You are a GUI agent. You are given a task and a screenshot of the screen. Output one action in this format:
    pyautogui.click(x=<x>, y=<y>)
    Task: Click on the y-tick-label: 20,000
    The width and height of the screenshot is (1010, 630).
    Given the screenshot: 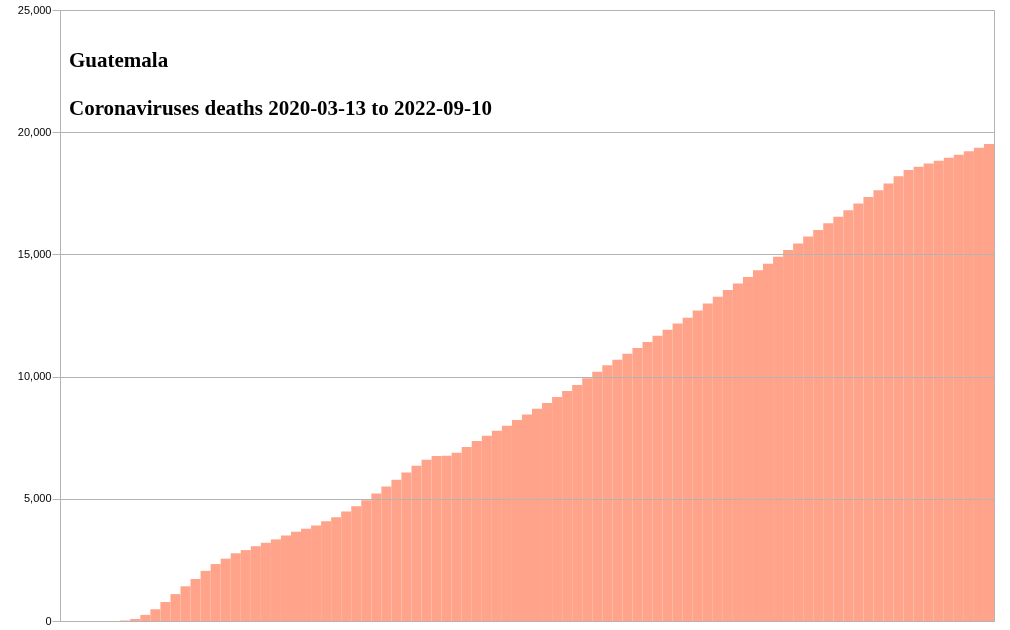 What is the action you would take?
    pyautogui.click(x=34, y=131)
    